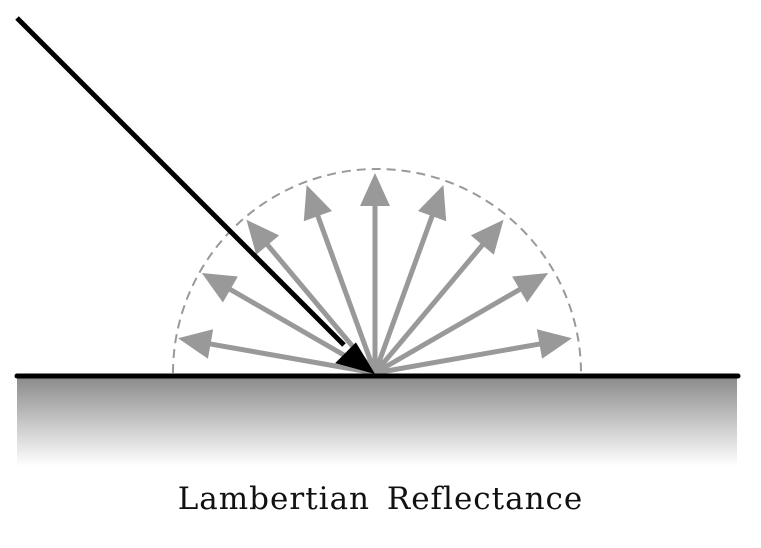 This screenshot has height=548, width=761. Describe the element at coordinates (380, 499) in the screenshot. I see `diagram-caption: Lambertian Reflectance` at that location.